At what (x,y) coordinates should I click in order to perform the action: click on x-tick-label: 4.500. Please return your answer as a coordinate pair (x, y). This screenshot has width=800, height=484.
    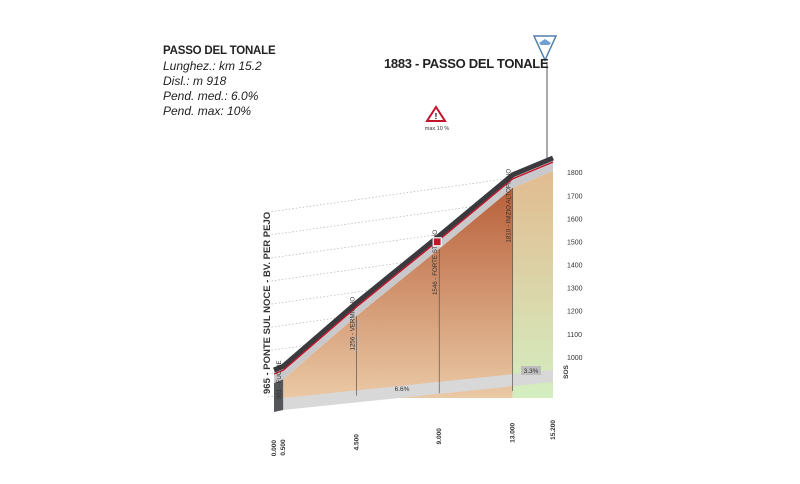
    Looking at the image, I should click on (357, 442).